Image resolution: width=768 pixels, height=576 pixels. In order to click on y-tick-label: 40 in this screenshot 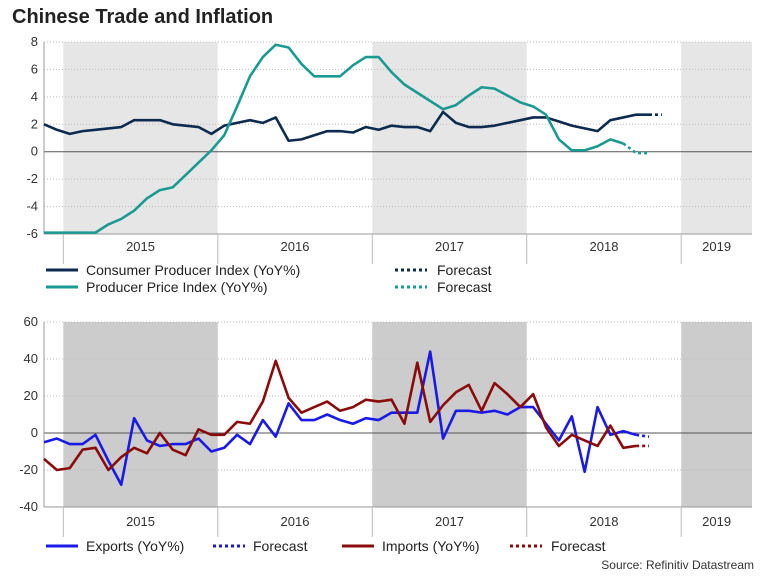, I will do `click(31, 358)`.